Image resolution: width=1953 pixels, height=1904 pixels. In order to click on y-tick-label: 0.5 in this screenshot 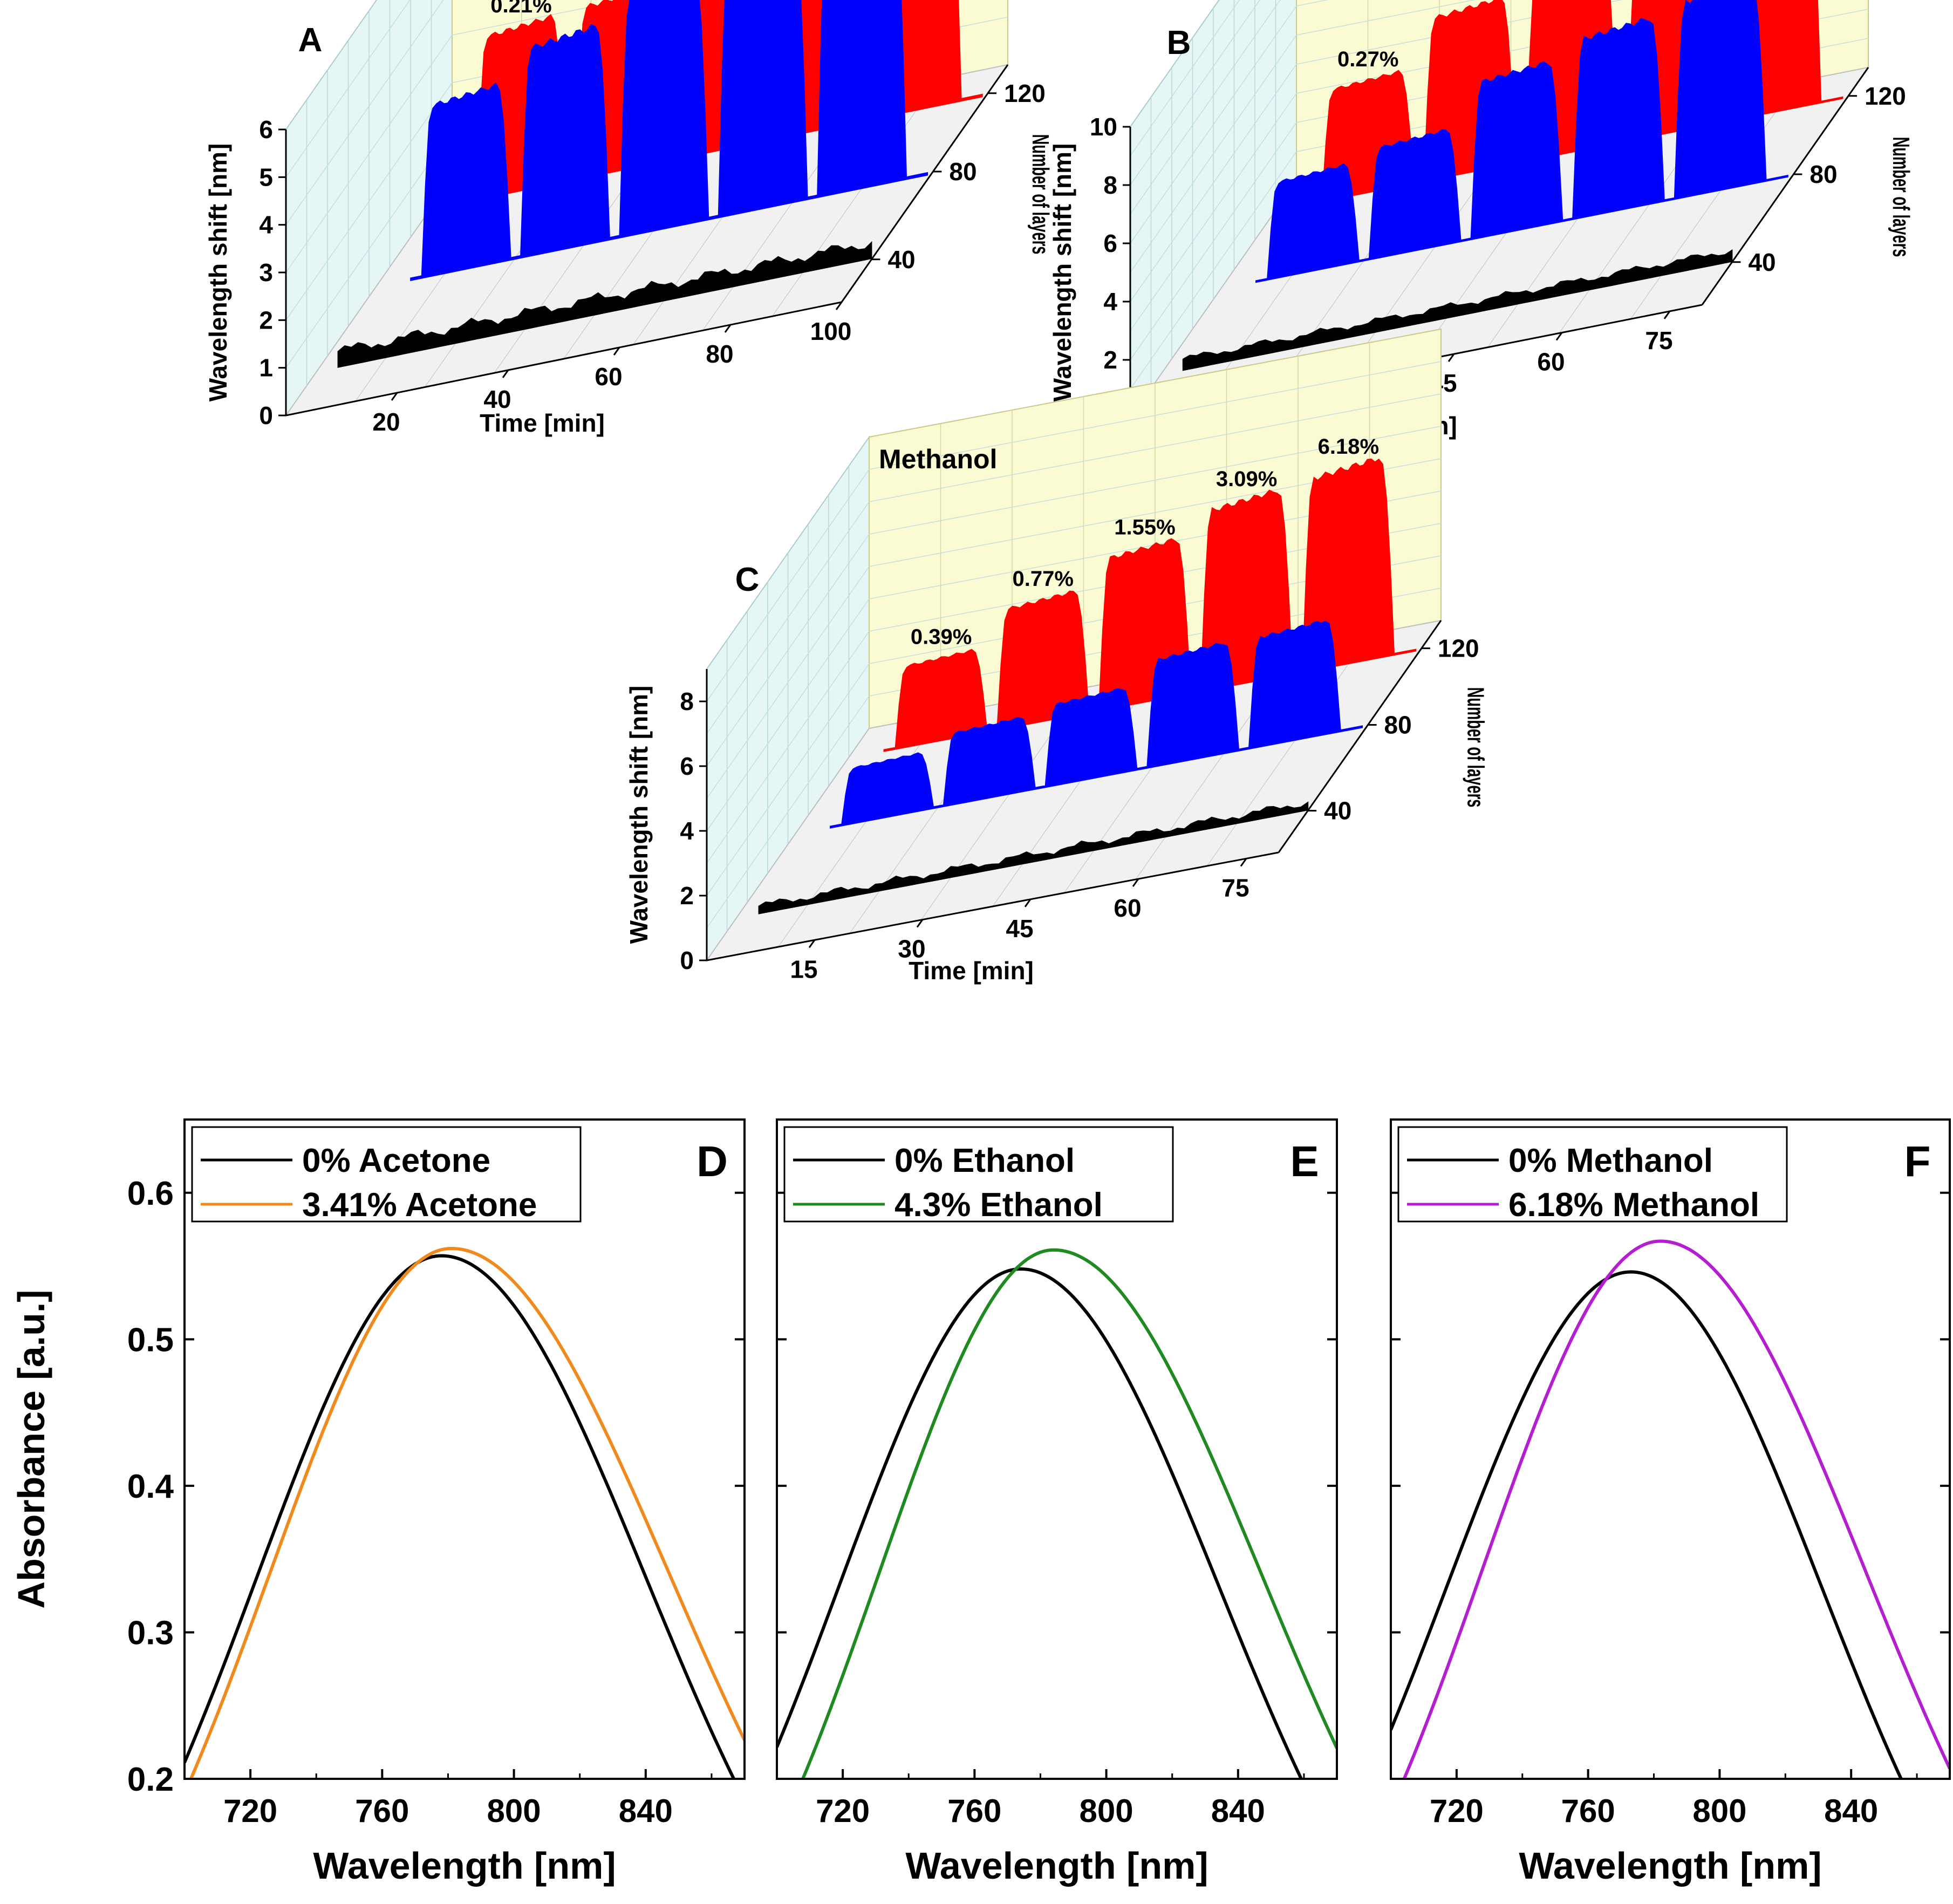, I will do `click(150, 1340)`.